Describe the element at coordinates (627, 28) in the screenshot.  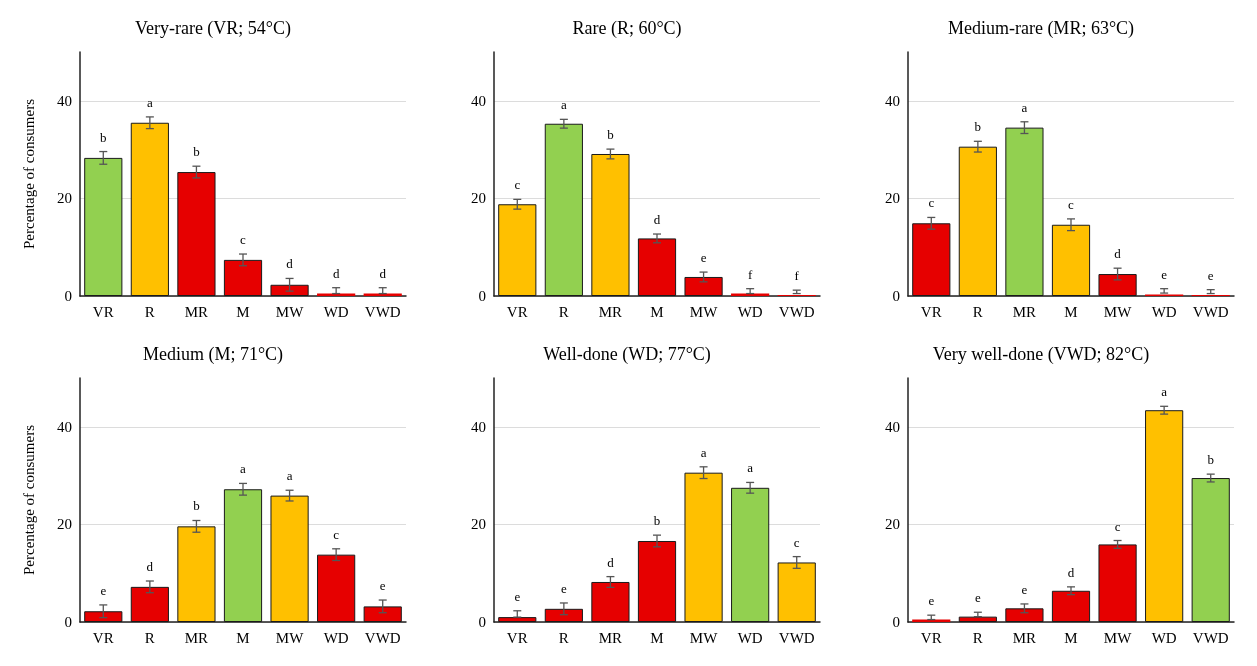
I see `chart-title: Rare (R; 60°C)` at that location.